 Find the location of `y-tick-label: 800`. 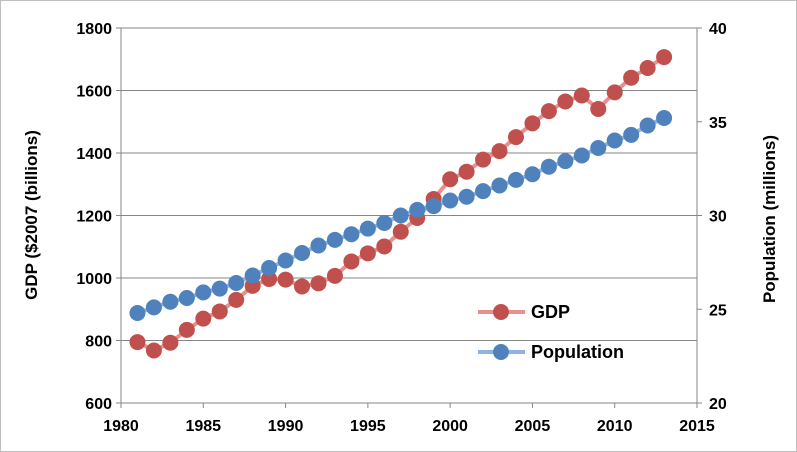

y-tick-label: 800 is located at coordinates (98, 342).